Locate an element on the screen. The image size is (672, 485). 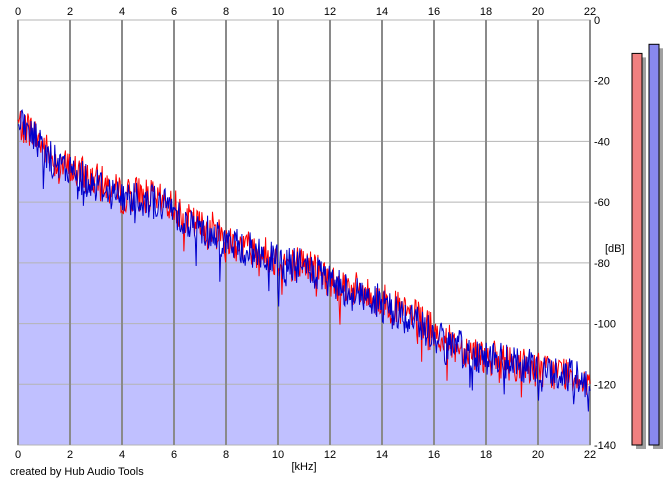
x-tick-label-top: 20 is located at coordinates (538, 12).